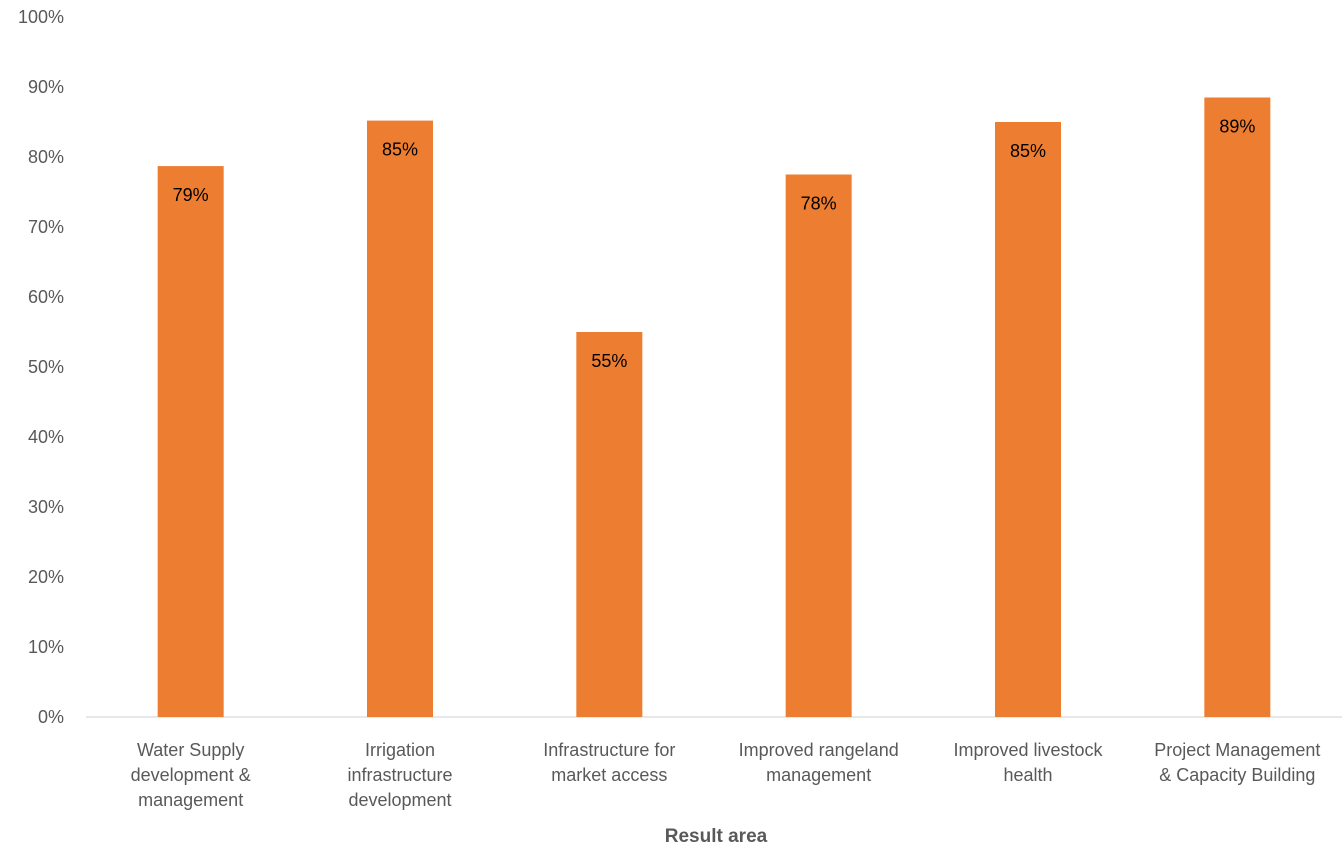 The width and height of the screenshot is (1342, 856). Describe the element at coordinates (609, 361) in the screenshot. I see `data-label: 55%` at that location.